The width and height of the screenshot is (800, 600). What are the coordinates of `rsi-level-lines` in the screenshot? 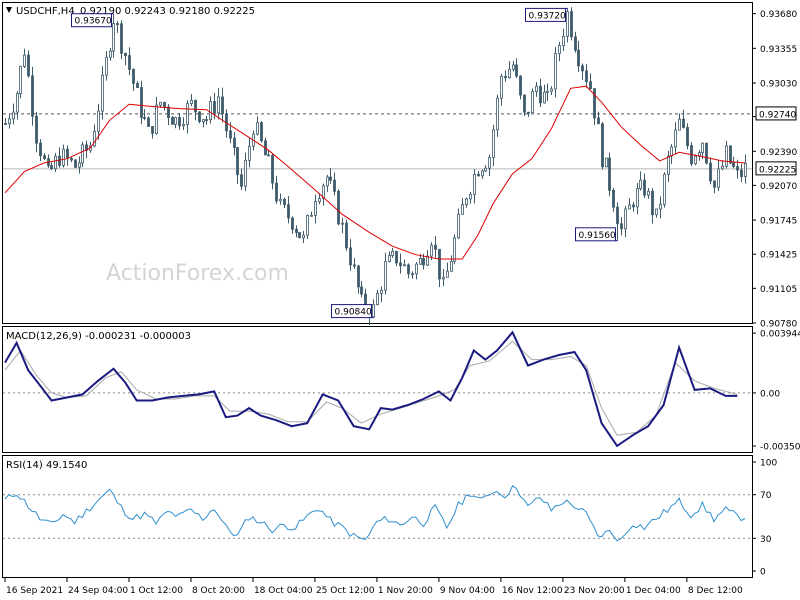 It's located at (377, 516).